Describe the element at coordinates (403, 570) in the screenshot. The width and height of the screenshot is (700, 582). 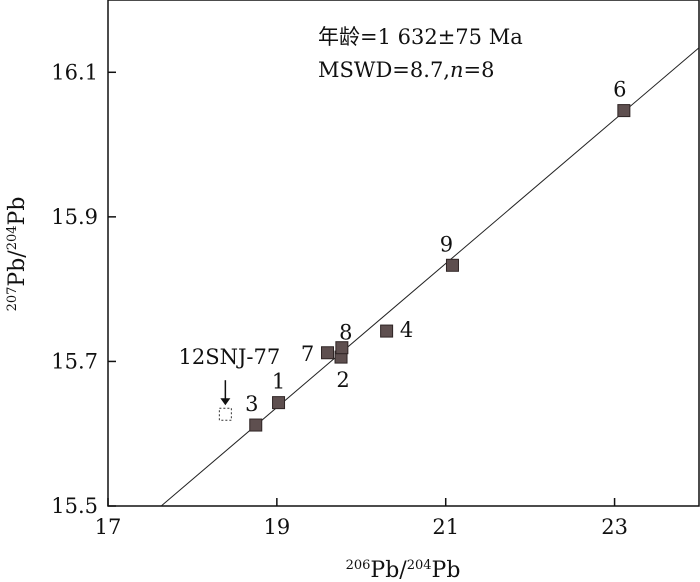
I see `x-axis-title: 206Pb/204Pb` at that location.